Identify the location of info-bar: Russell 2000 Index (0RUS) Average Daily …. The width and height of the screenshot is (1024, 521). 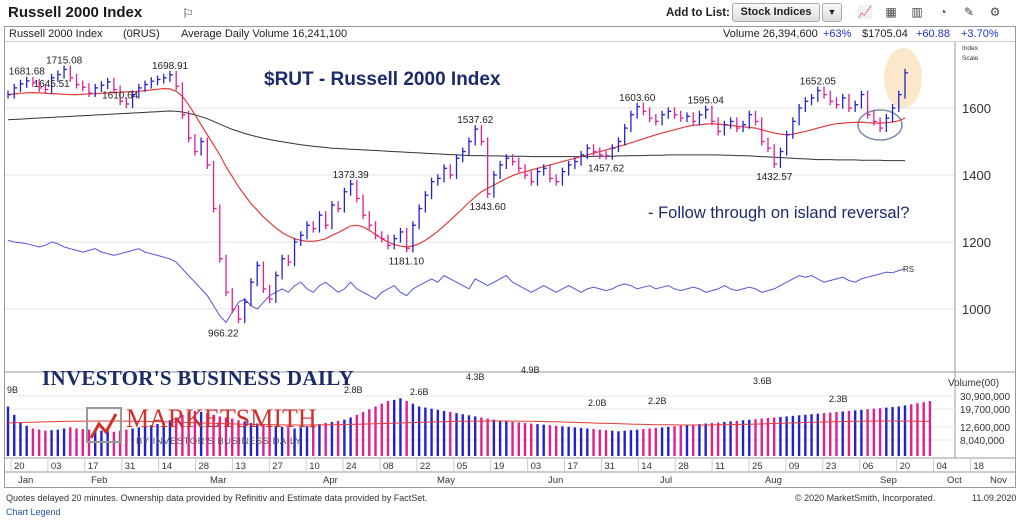
(510, 34).